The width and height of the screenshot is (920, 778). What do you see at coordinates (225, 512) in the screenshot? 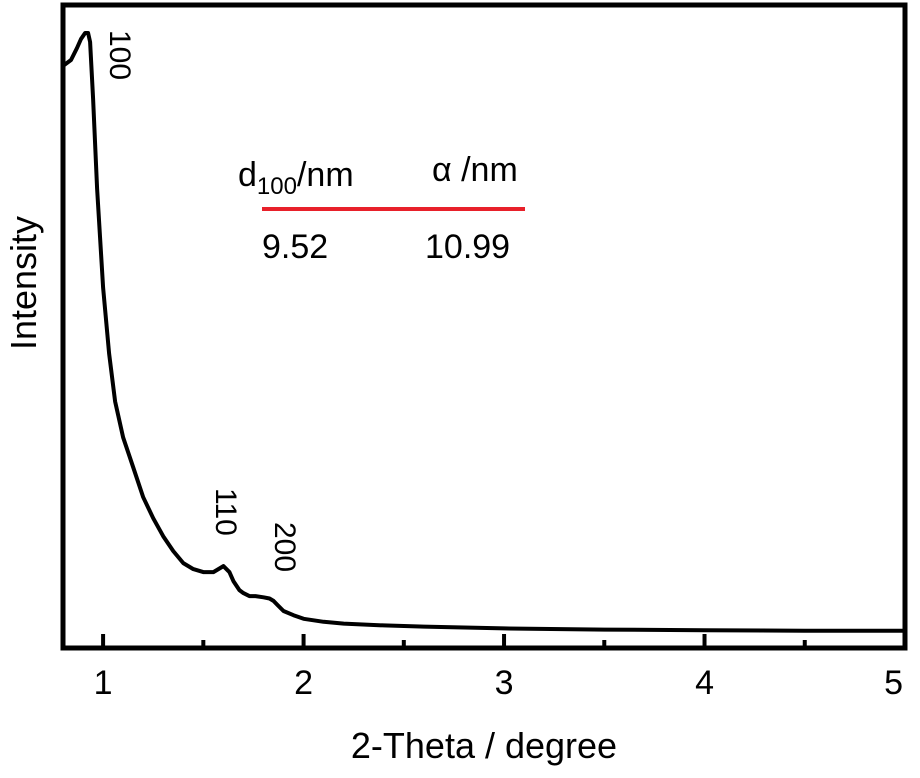
I see `peak-label-110: 110` at bounding box center [225, 512].